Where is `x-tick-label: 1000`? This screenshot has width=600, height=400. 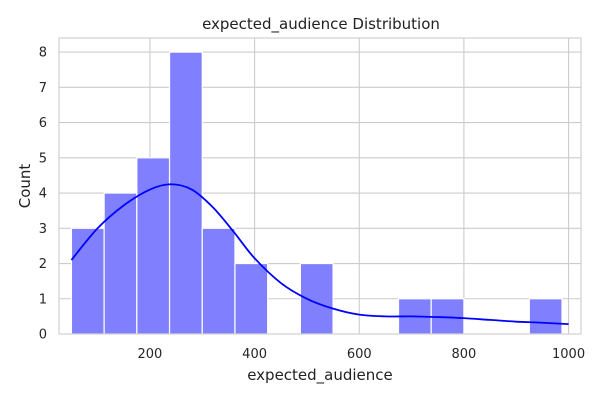 x-tick-label: 1000 is located at coordinates (568, 354).